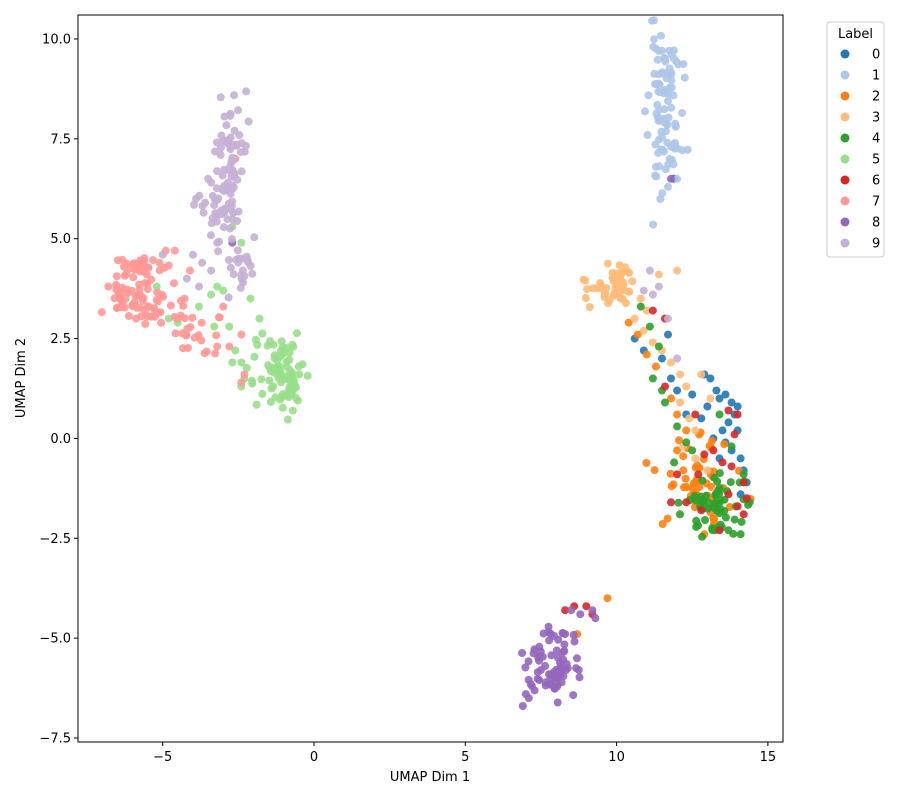 Image resolution: width=900 pixels, height=800 pixels. Describe the element at coordinates (58, 389) in the screenshot. I see `y-axis: −7.5 −5.0 −2.5 0.0 2.5 5.0 7.5 10.0` at that location.